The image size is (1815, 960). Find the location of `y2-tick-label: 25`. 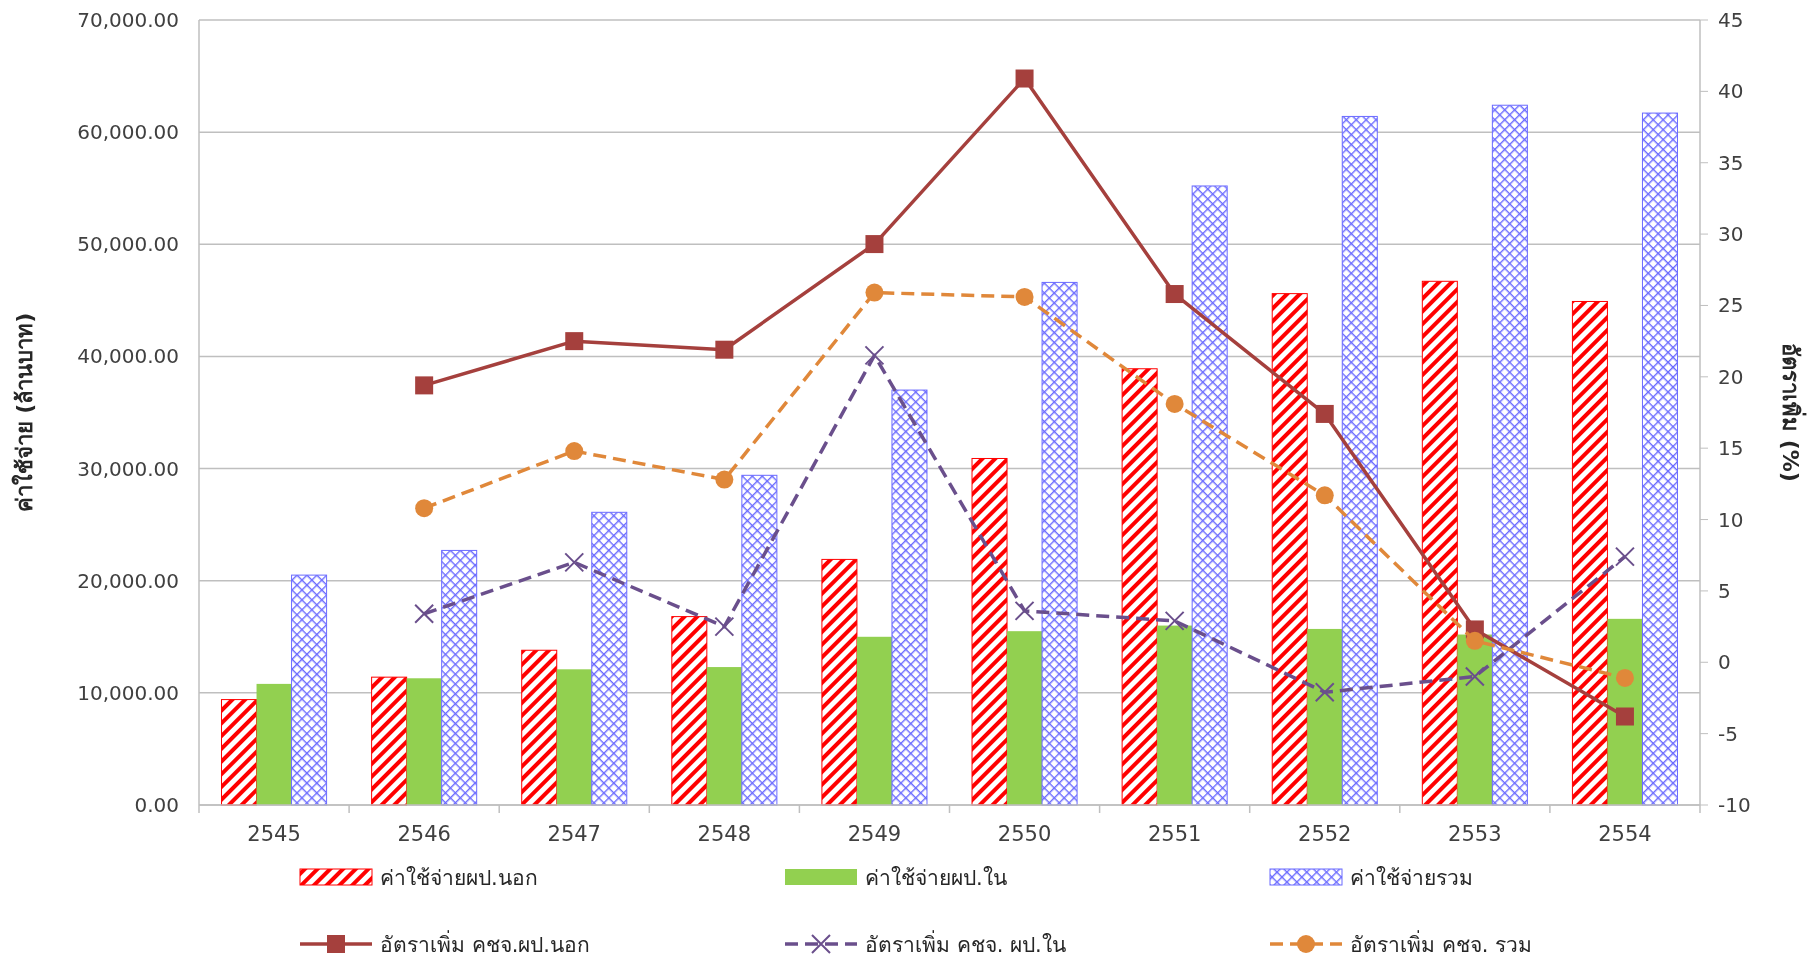

y2-tick-label: 25 is located at coordinates (1731, 305).